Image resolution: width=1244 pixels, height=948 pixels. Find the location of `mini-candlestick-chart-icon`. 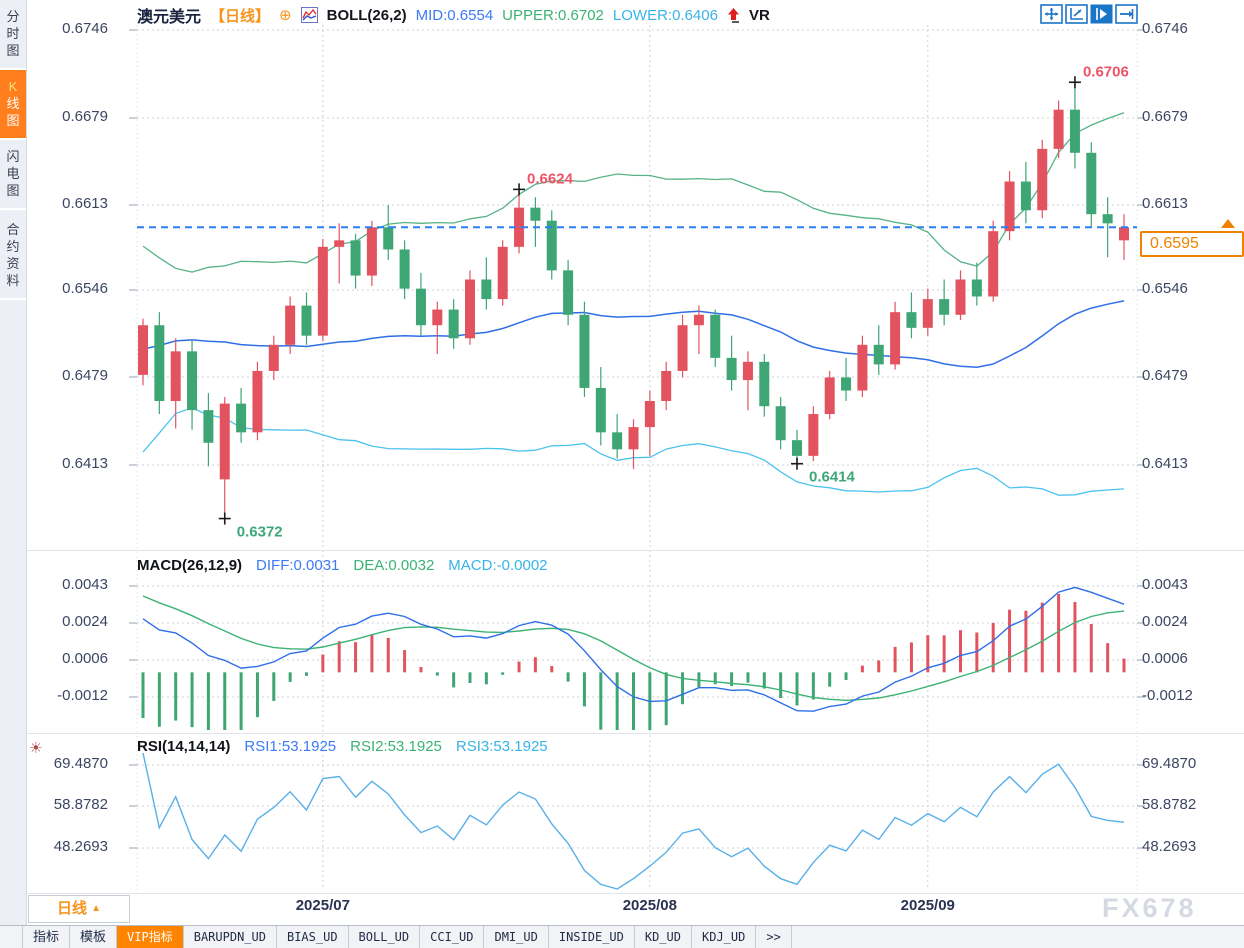

mini-candlestick-chart-icon is located at coordinates (309, 15).